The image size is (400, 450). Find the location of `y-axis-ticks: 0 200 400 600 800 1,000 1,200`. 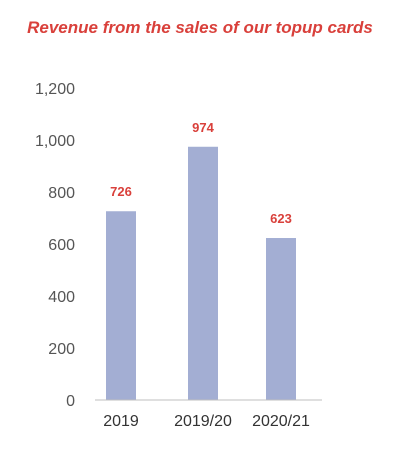

y-axis-ticks: 0 200 400 600 800 1,000 1,200 is located at coordinates (55, 245).